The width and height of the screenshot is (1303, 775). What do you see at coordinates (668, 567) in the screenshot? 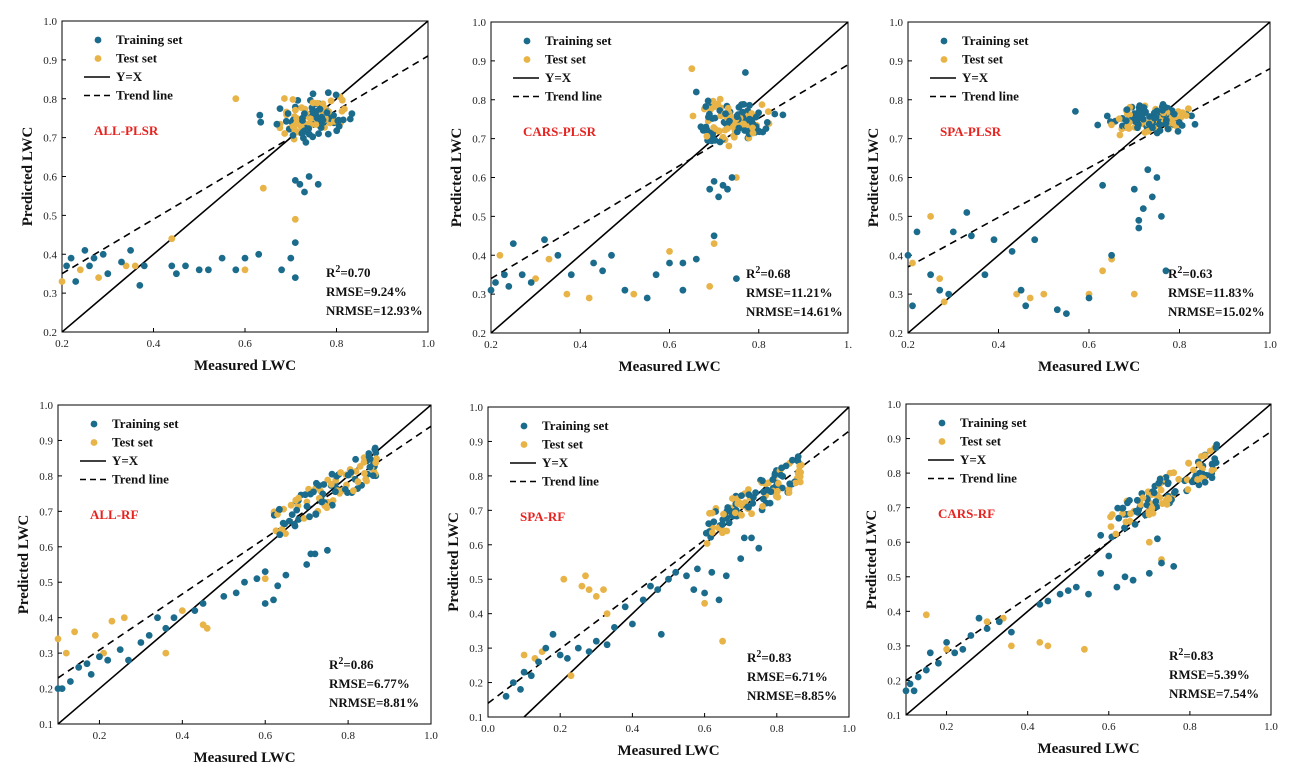
I see `trend-line` at bounding box center [668, 567].